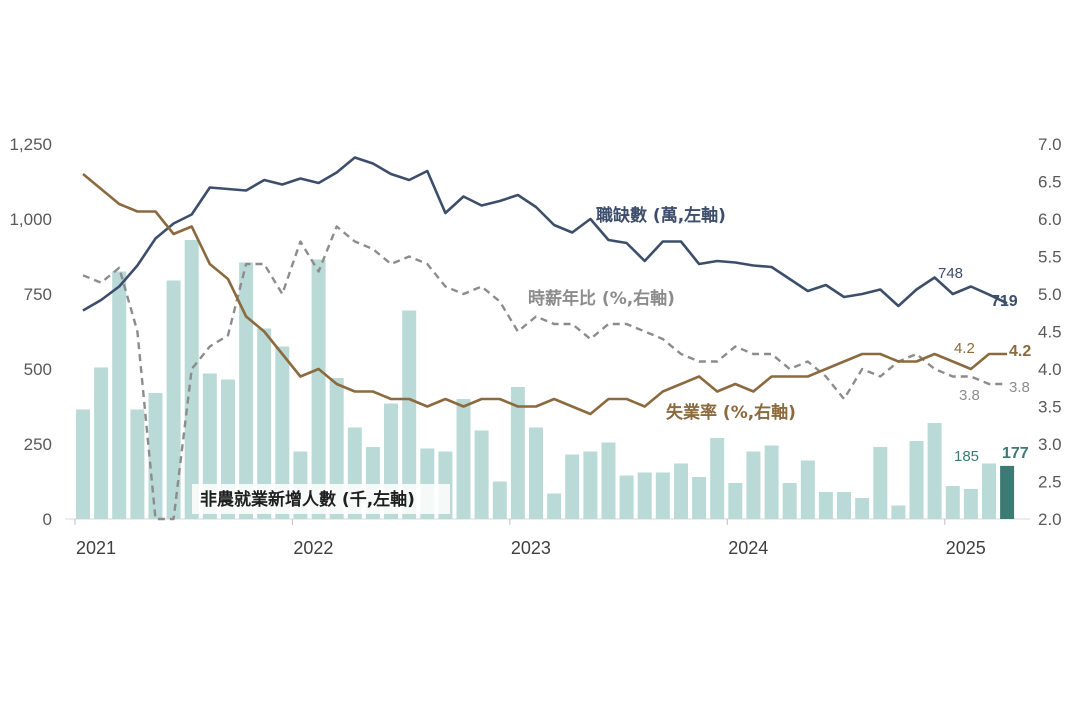 This screenshot has width=1077, height=718. I want to click on right-axis-tick: 4.0, so click(1050, 369).